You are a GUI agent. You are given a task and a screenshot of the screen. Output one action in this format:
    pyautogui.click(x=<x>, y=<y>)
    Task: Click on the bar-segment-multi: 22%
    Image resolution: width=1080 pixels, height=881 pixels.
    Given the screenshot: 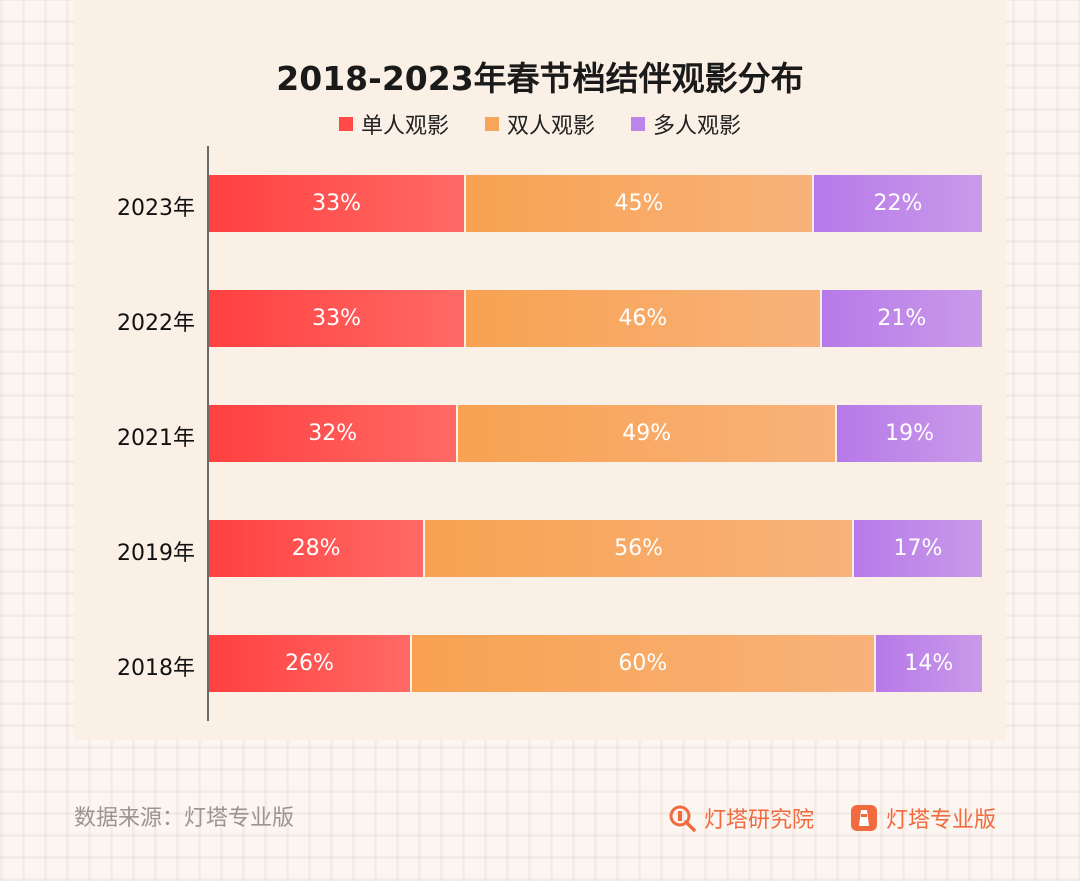 What is the action you would take?
    pyautogui.click(x=896, y=203)
    